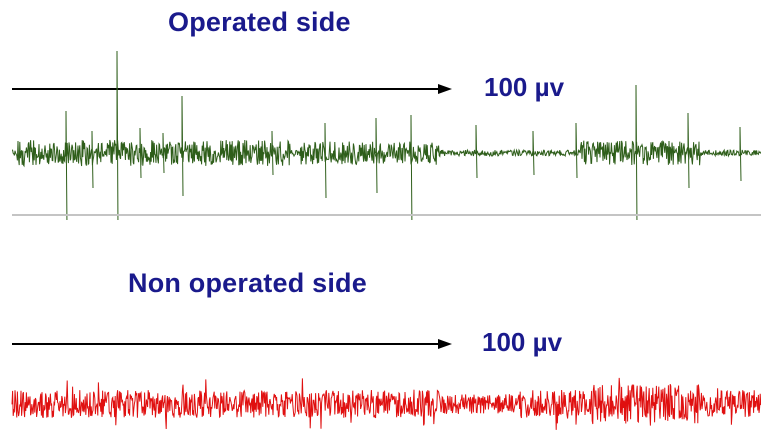 The image size is (761, 442). What do you see at coordinates (247, 283) in the screenshot?
I see `non-operated-side-title: Non operated side` at bounding box center [247, 283].